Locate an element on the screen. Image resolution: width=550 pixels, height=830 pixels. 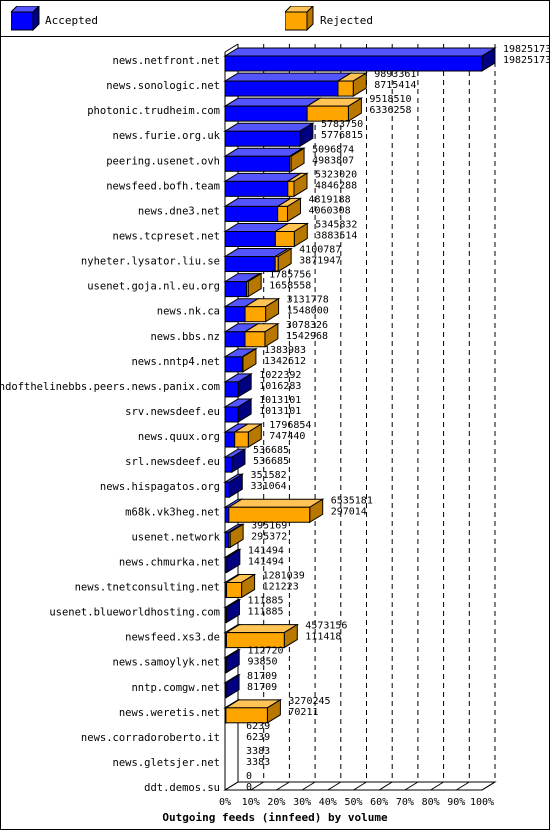
category-label: news.sonologic.net is located at coordinates (163, 86).